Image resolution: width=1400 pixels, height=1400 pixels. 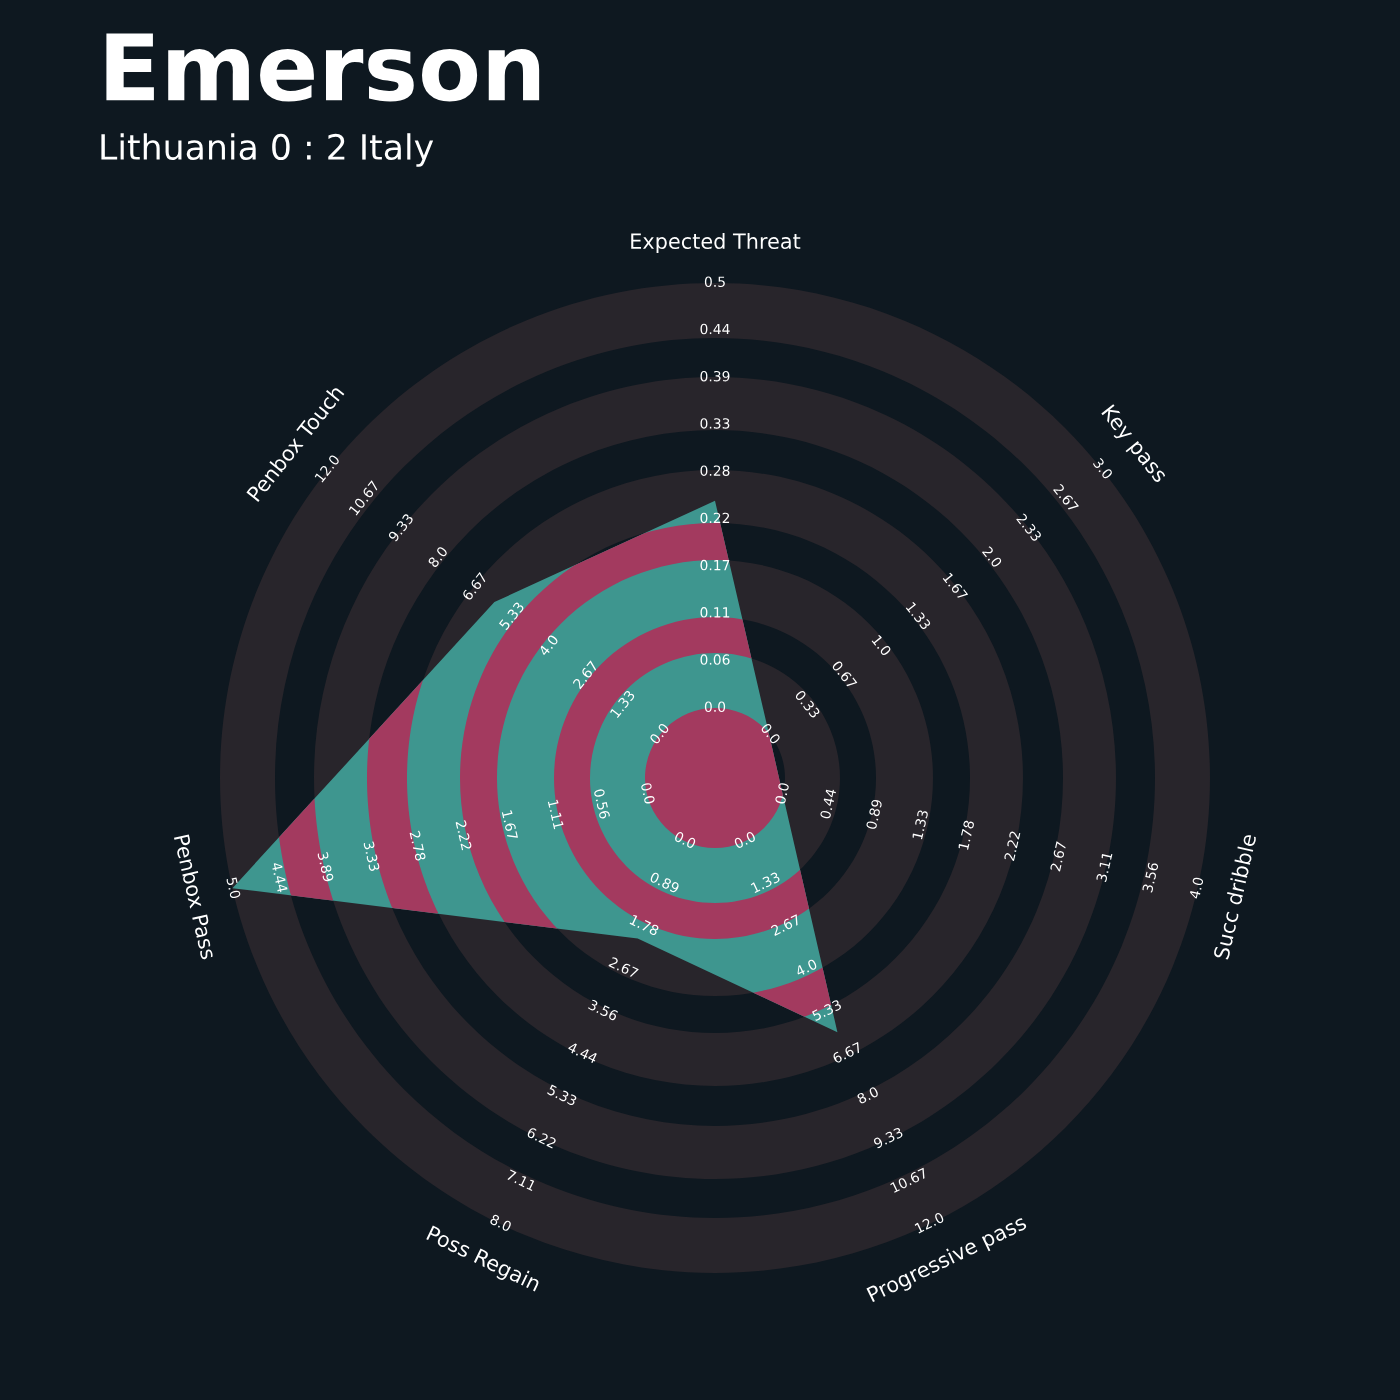 I want to click on text: 0.17, so click(x=715, y=565).